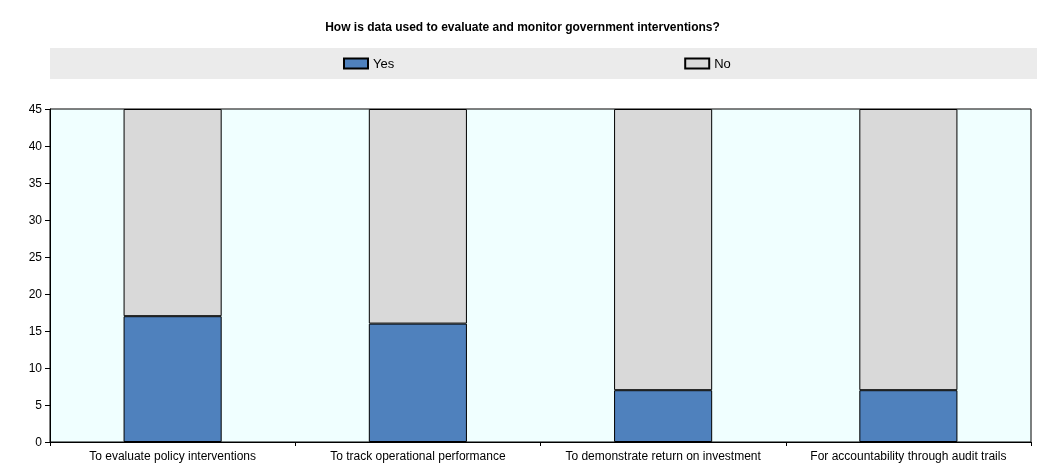  I want to click on x-tick-label: For accountability through audit trails, so click(908, 456).